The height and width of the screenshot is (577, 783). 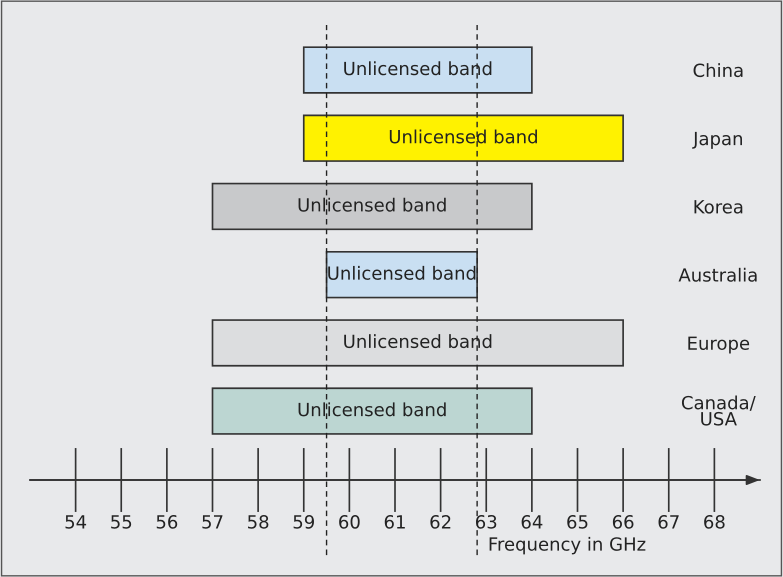 I want to click on y-tick-label: Australia, so click(x=717, y=275).